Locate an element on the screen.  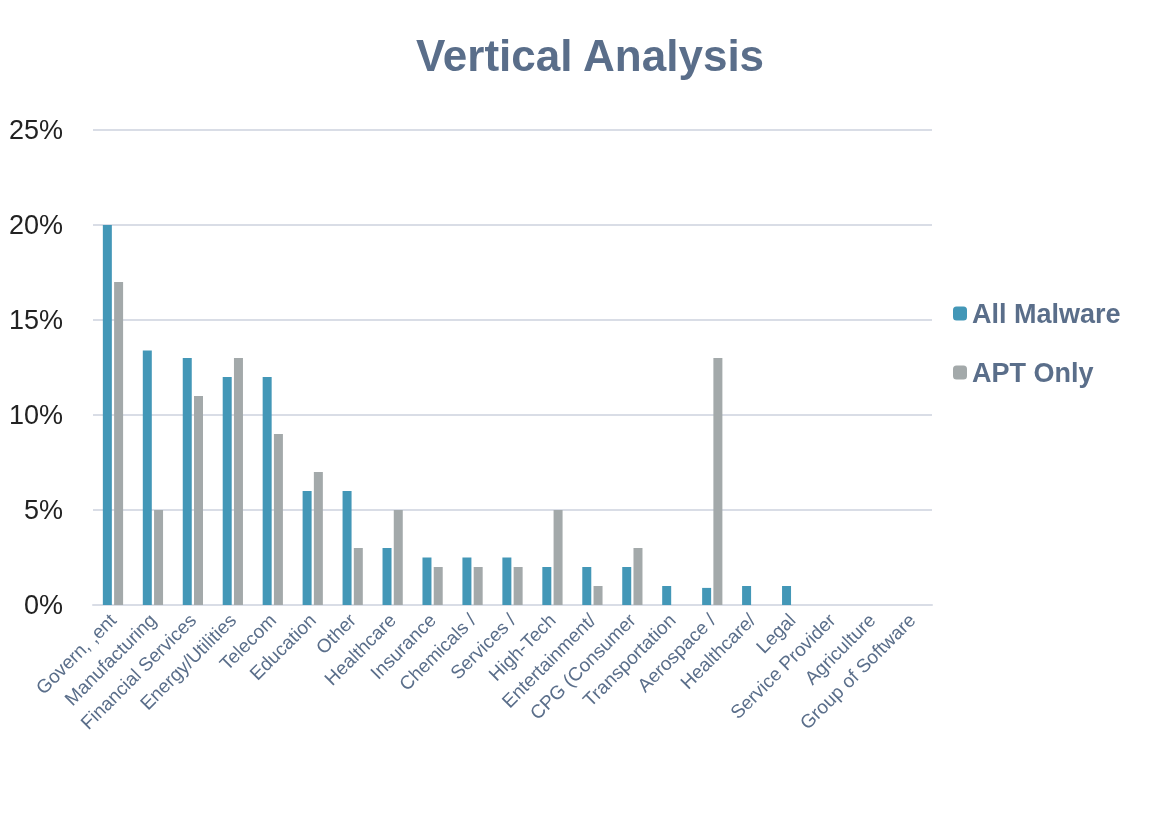
legend-label: APT Only is located at coordinates (1033, 372).